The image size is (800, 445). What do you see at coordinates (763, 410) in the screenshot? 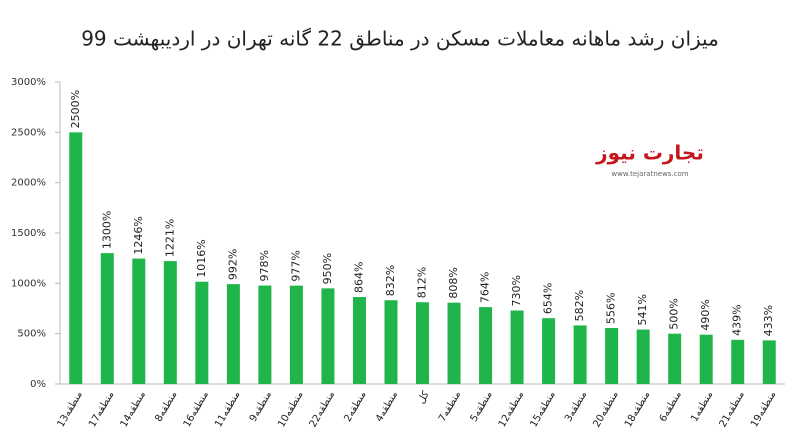
I see `x-tick-label: منطقه19` at bounding box center [763, 410].